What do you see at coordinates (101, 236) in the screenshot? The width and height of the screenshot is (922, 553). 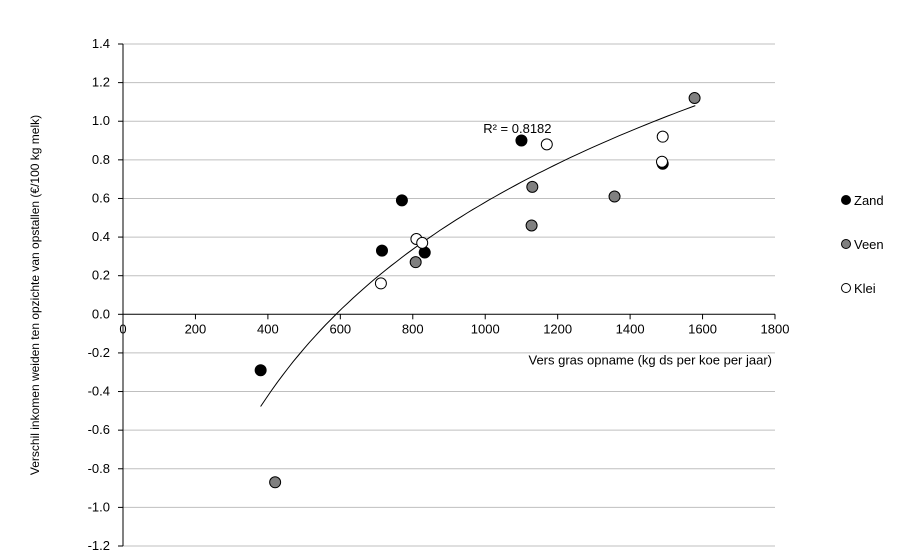 I see `y-tick-label: 0.4` at bounding box center [101, 236].